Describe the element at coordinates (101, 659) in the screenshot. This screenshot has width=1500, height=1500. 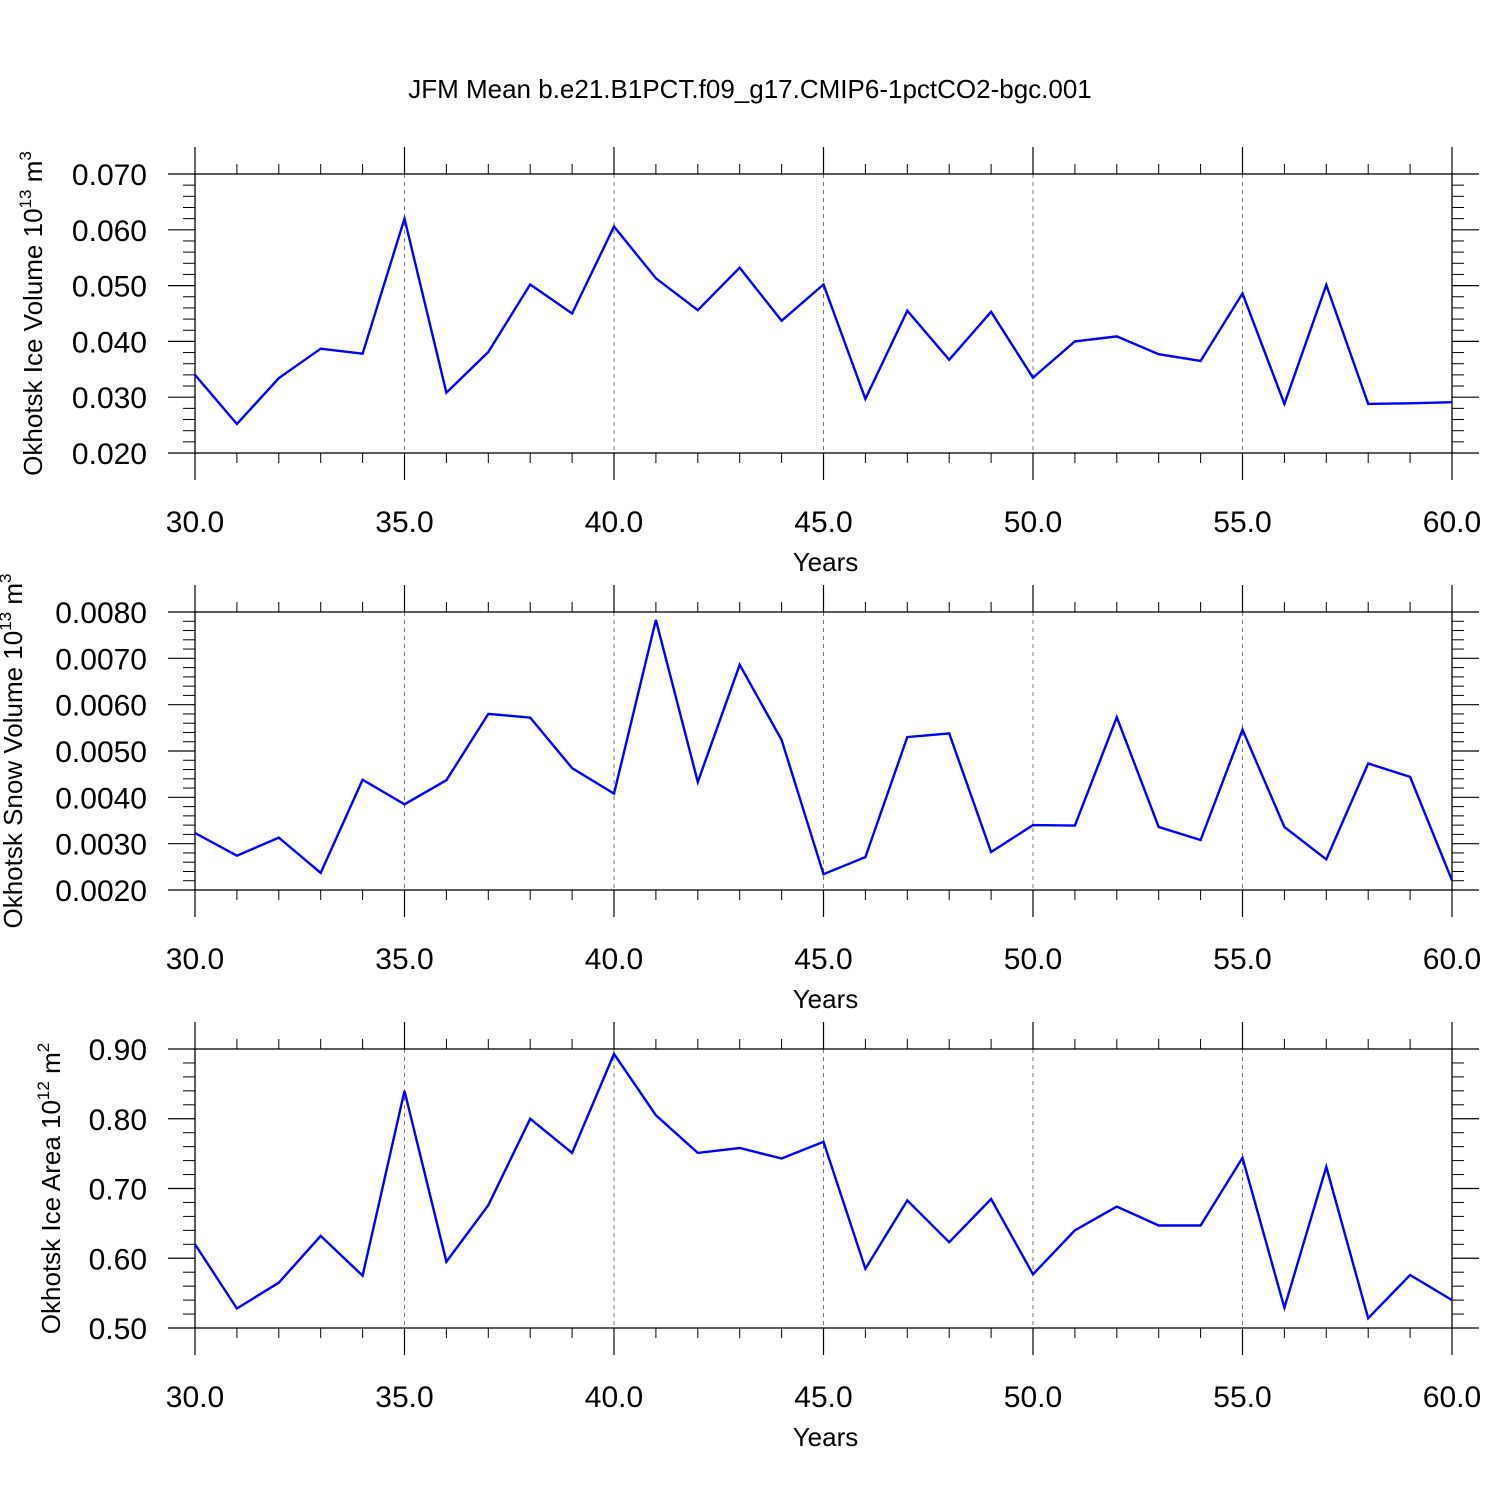
I see `y-tick-label: 0.0070` at that location.